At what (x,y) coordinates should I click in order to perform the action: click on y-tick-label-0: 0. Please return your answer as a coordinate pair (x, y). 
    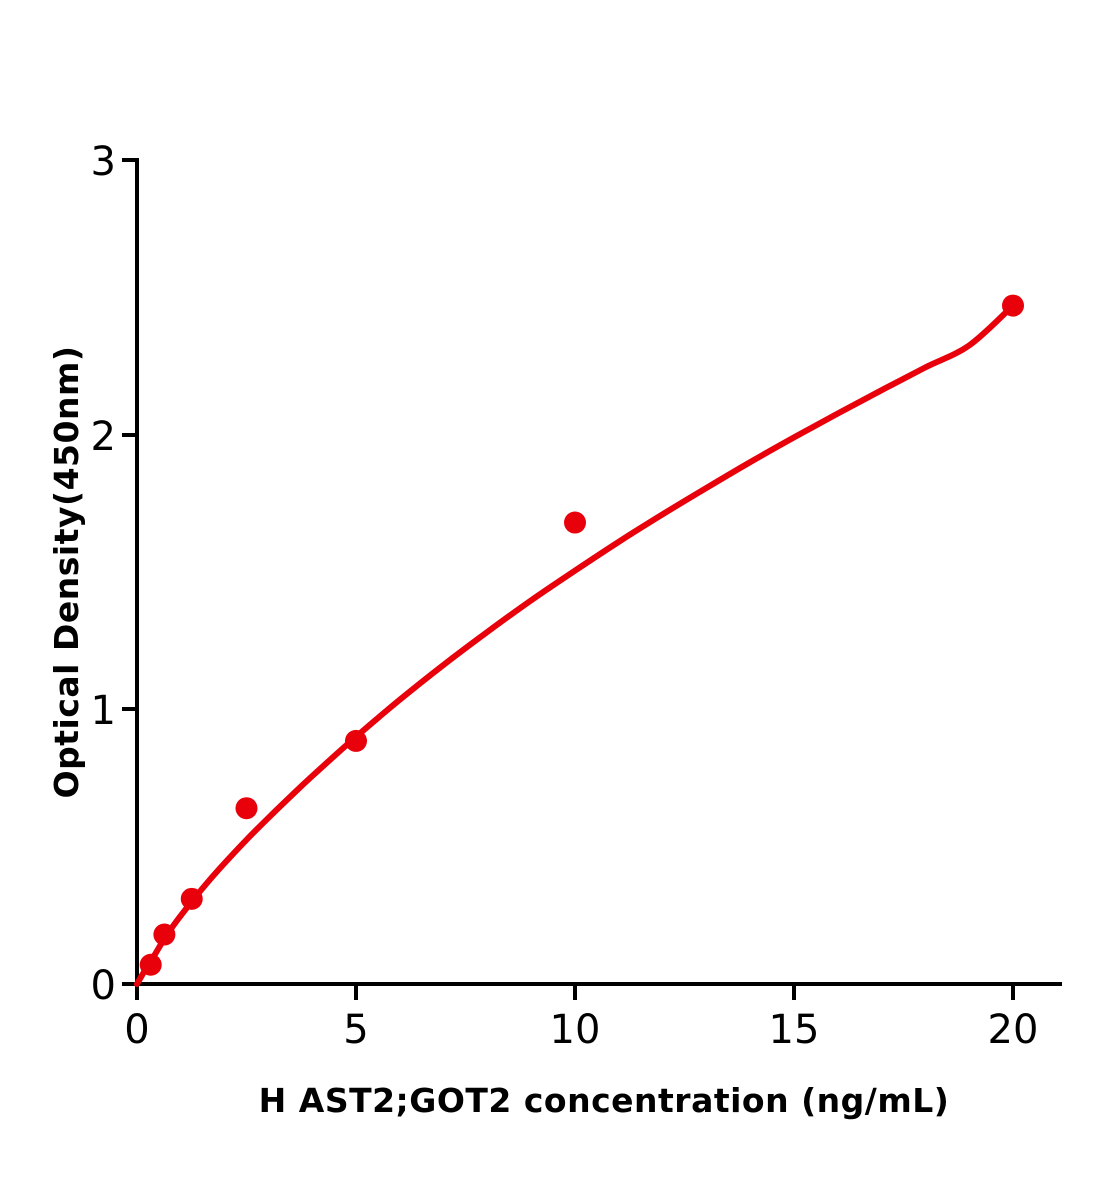
    Looking at the image, I should click on (103, 986).